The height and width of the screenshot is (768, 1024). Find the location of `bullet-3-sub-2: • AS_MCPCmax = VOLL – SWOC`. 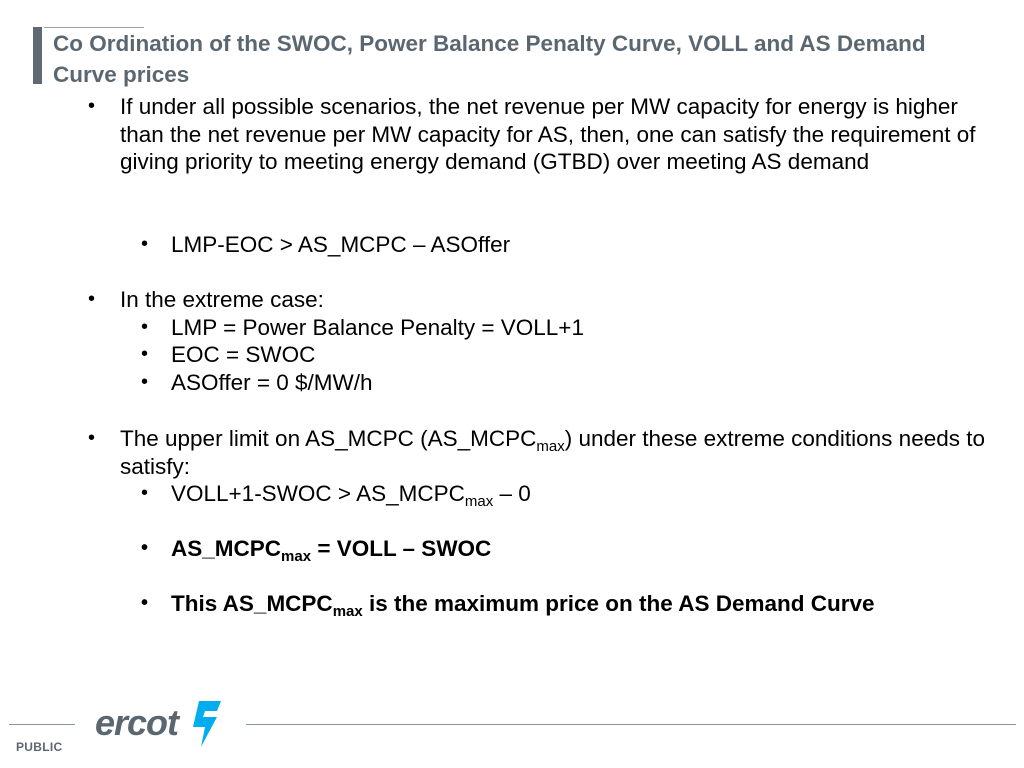

bullet-3-sub-2: • AS_MCPCmax = VOLL – SWOC is located at coordinates (576, 550).